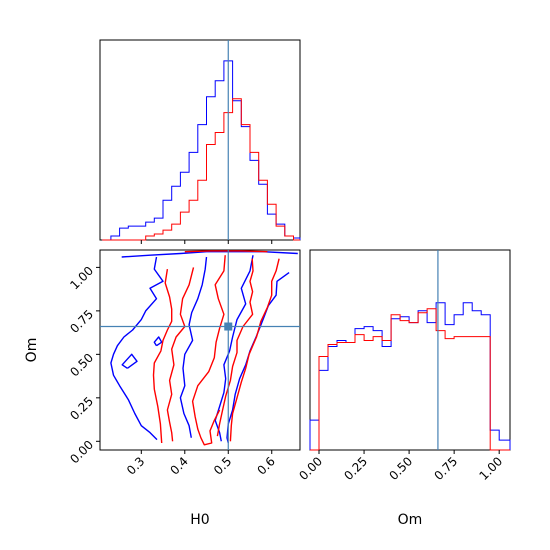 The height and width of the screenshot is (550, 550). Describe the element at coordinates (32, 350) in the screenshot. I see `y-axis-label-om: Om` at that location.